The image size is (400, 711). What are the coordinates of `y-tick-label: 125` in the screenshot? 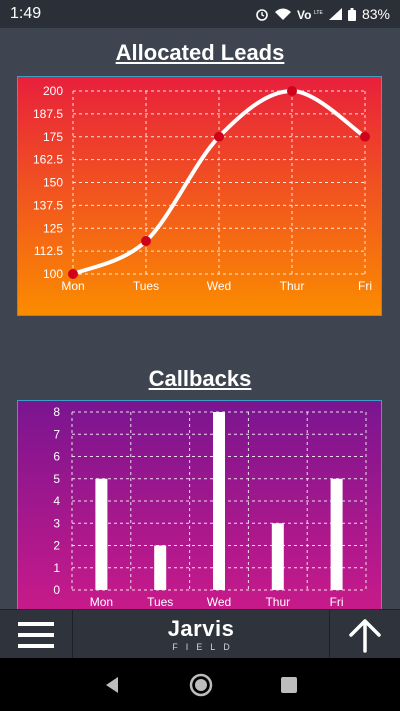 It's located at (53, 228).